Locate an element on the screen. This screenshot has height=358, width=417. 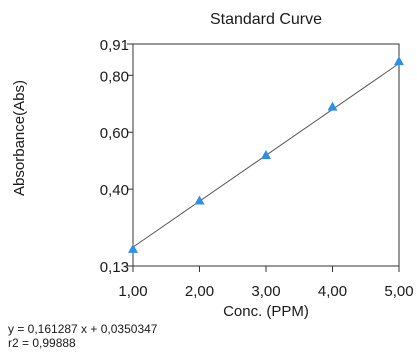
regression-equation: y = 0,161287 x + 0,0350347 is located at coordinates (83, 329).